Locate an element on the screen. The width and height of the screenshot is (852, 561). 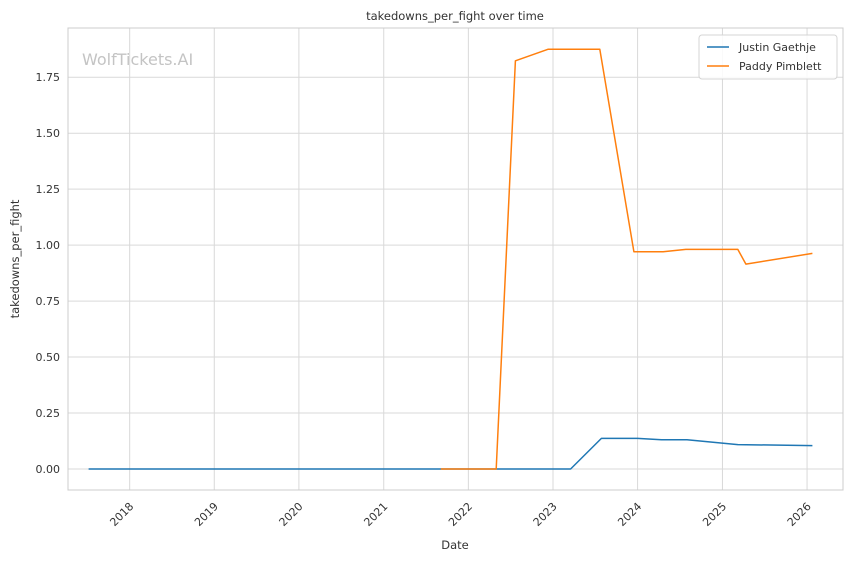
legend-box is located at coordinates (768, 57).